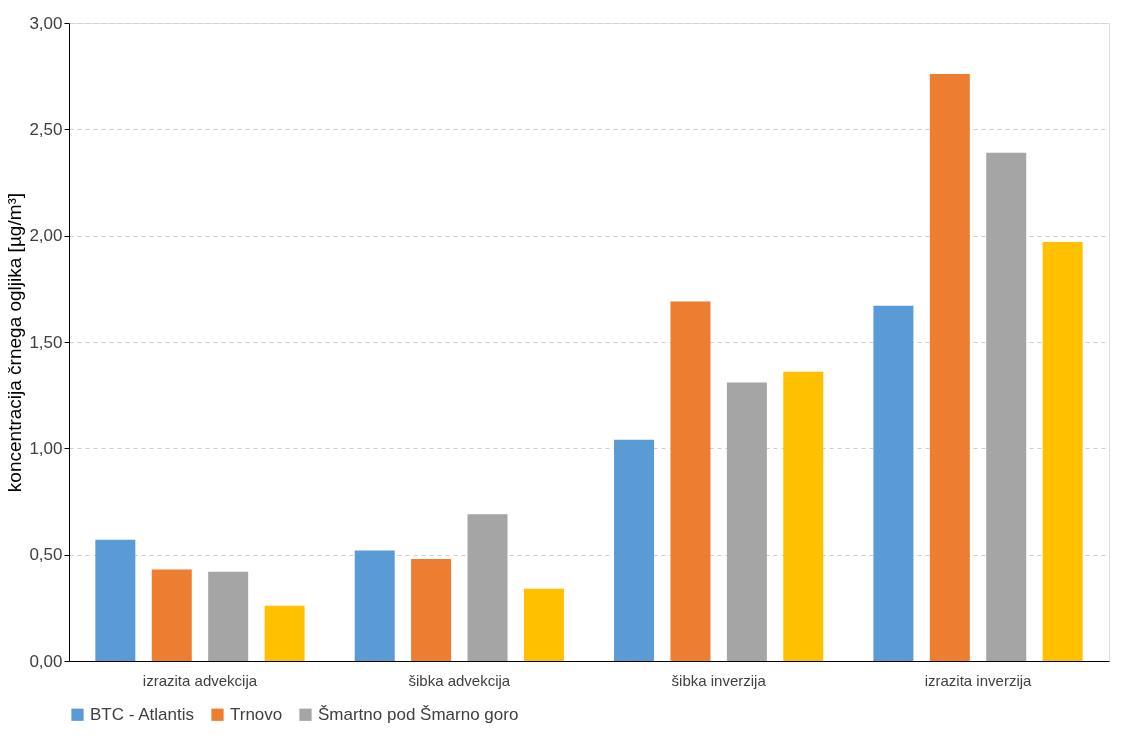 Image resolution: width=1148 pixels, height=743 pixels. What do you see at coordinates (459, 680) in the screenshot?
I see `x-tick-label: šibka advekcija` at bounding box center [459, 680].